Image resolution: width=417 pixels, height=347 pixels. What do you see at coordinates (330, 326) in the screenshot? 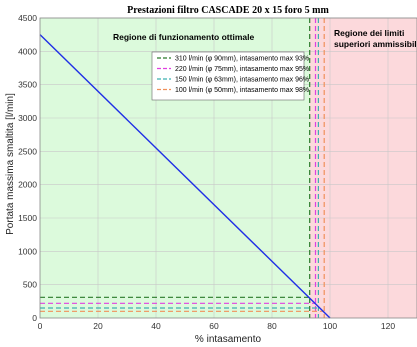
I see `x-tick-label-5: 100` at bounding box center [330, 326].